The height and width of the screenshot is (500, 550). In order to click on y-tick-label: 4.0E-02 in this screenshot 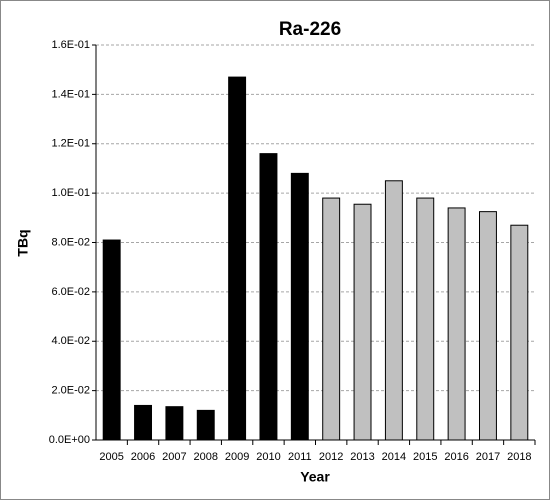, I will do `click(70, 341)`.